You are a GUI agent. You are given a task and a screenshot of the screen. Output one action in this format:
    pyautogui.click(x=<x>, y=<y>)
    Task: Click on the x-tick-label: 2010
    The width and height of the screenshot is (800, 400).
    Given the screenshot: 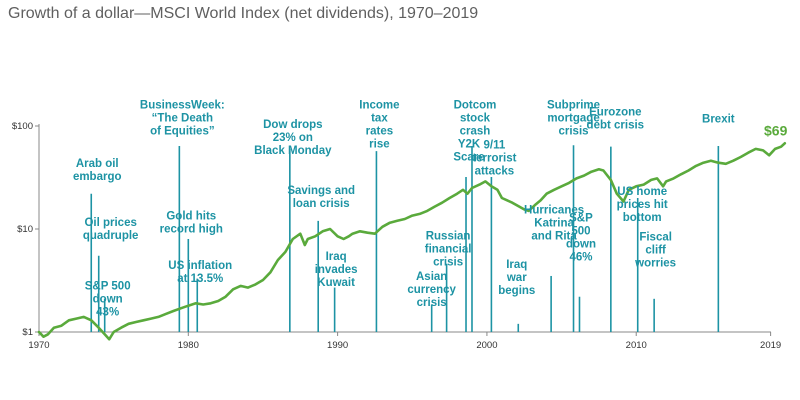 What is the action you would take?
    pyautogui.click(x=636, y=345)
    